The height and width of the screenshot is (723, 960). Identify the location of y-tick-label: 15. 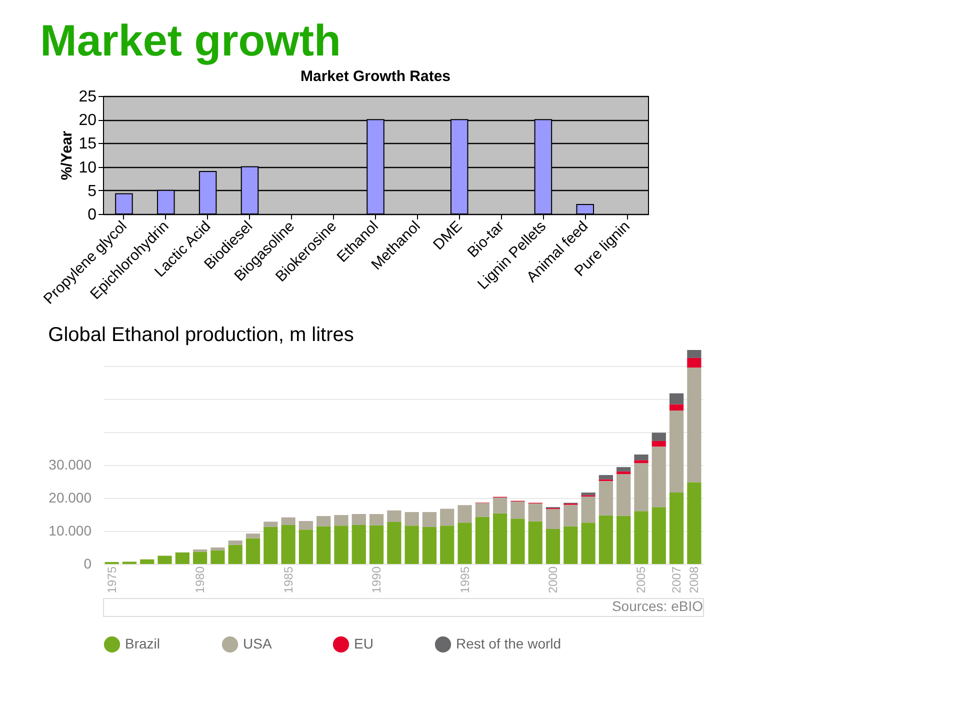
(87, 144).